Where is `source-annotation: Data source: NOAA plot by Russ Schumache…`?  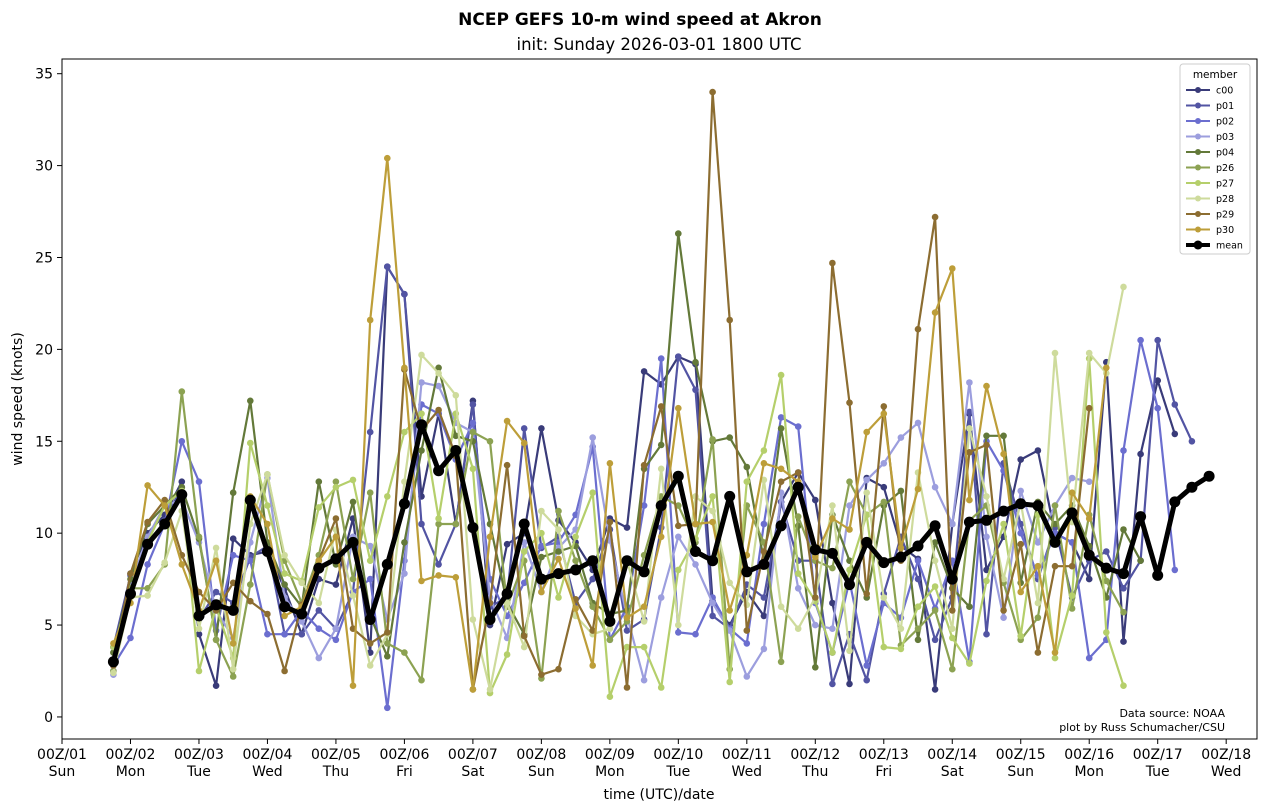 source-annotation: Data source: NOAA plot by Russ Schumache… is located at coordinates (1142, 720).